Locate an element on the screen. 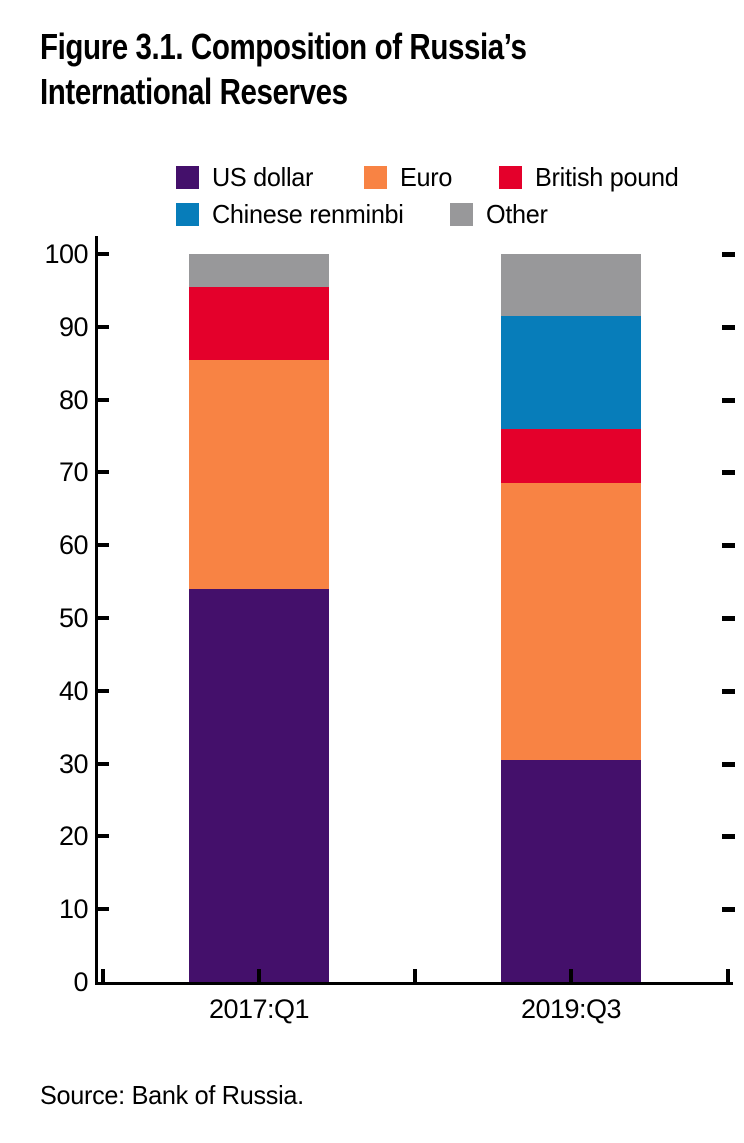  x-axis-boundary-tick-right is located at coordinates (728, 975).